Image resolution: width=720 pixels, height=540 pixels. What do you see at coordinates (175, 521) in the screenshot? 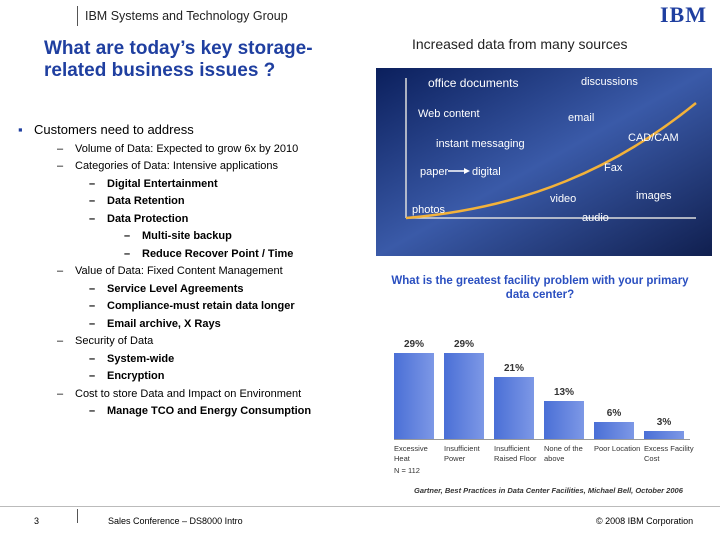
I see `footer-event: Sales Conference – DS8000 Intro` at bounding box center [175, 521].